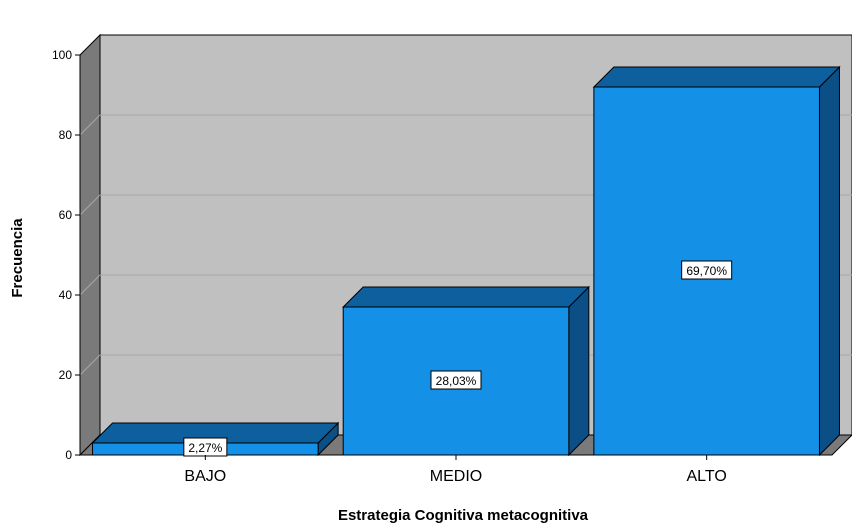  What do you see at coordinates (456, 476) in the screenshot?
I see `x-tick-label: MEDIO` at bounding box center [456, 476].